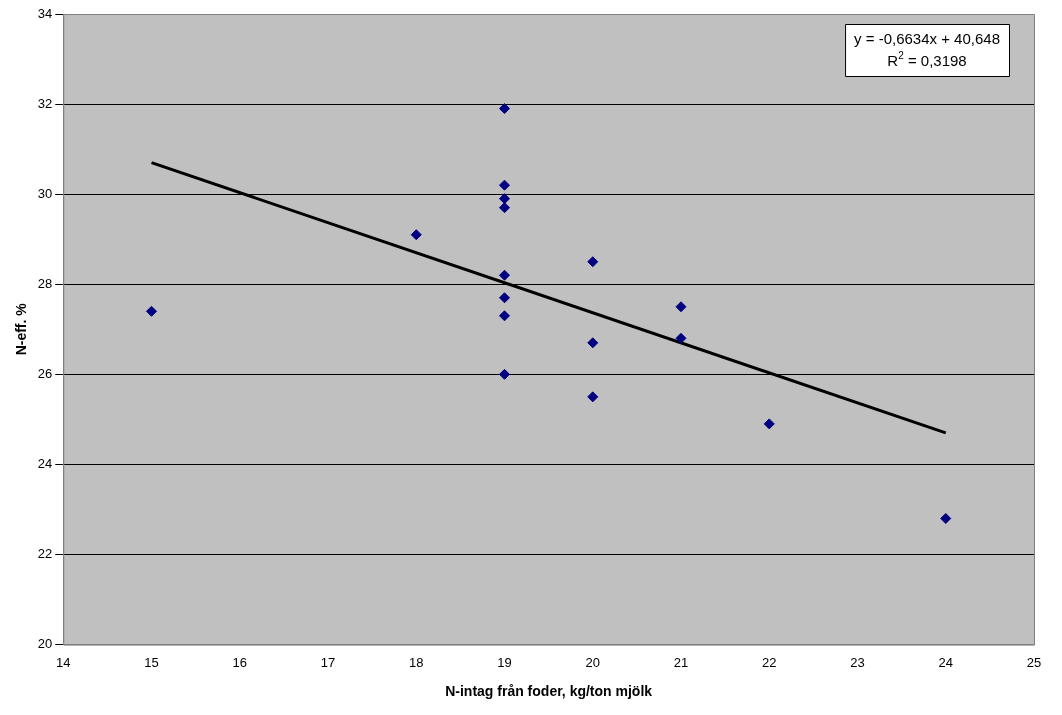 This screenshot has height=715, width=1062. What do you see at coordinates (416, 662) in the screenshot?
I see `x-tick-label: 18` at bounding box center [416, 662].